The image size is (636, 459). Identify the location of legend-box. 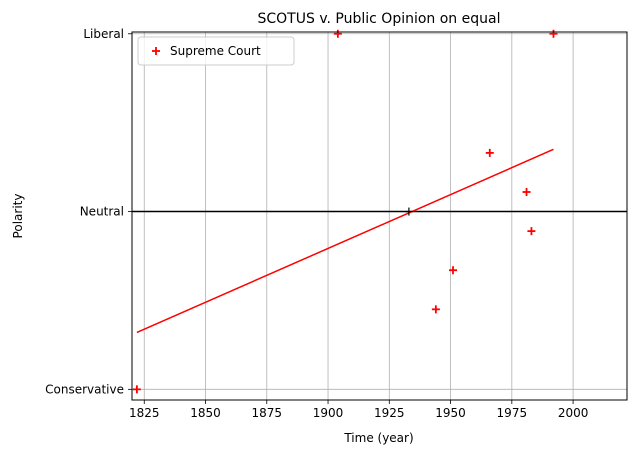
(216, 51).